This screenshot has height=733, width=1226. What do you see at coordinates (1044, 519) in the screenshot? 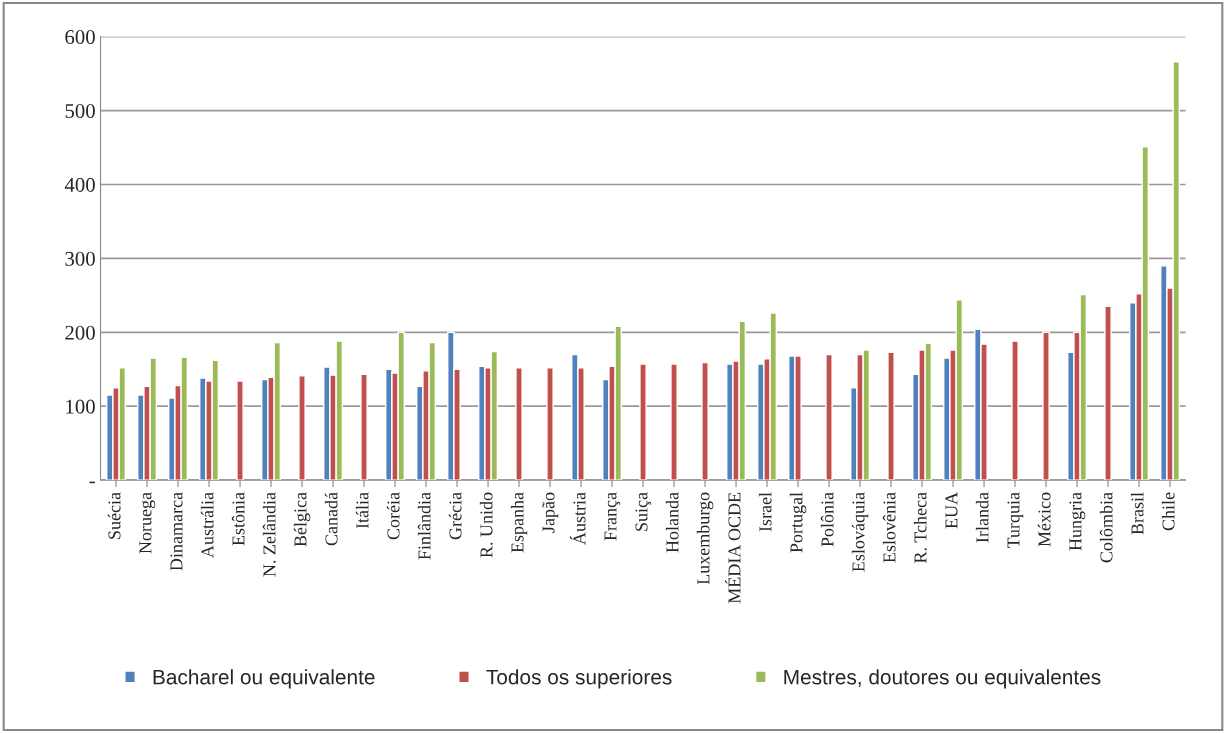
I see `x-tick-label: México` at bounding box center [1044, 519].